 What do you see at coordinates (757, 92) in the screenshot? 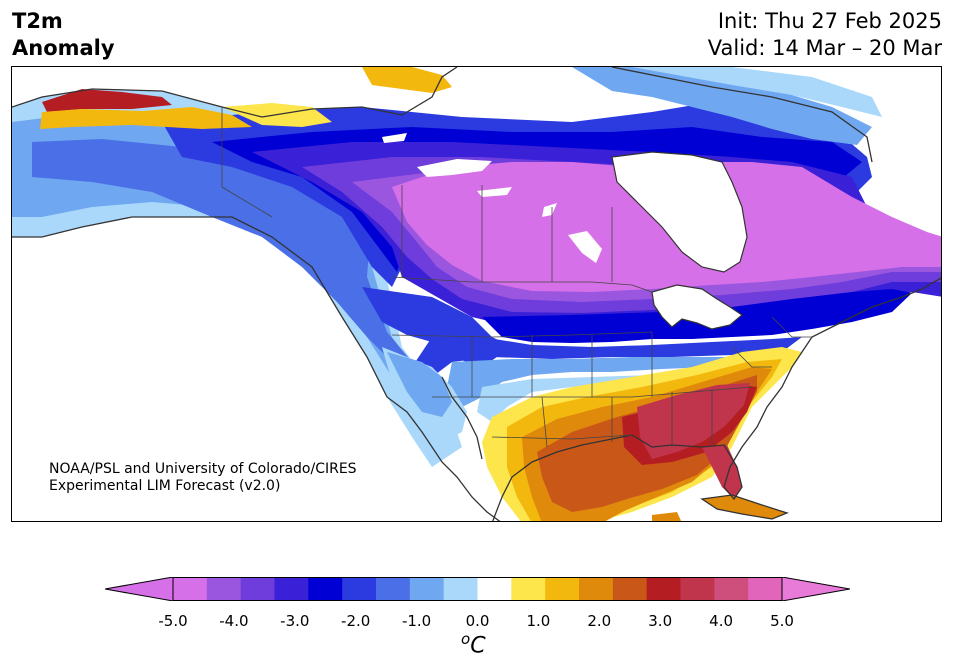
I see `anomaly-region-arctic-islands-pale` at bounding box center [757, 92].